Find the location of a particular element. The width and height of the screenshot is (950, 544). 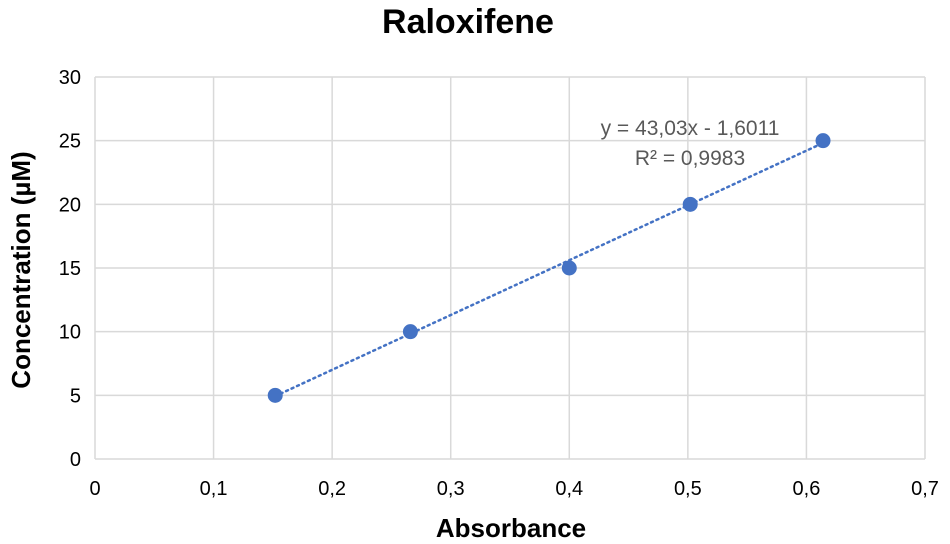

y-tick-label: 0 is located at coordinates (75, 460).